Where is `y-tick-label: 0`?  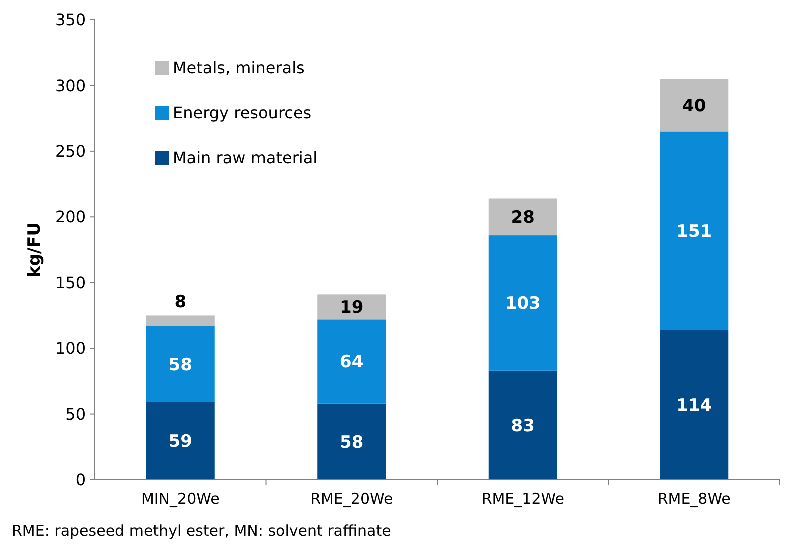 y-tick-label: 0 is located at coordinates (81, 480).